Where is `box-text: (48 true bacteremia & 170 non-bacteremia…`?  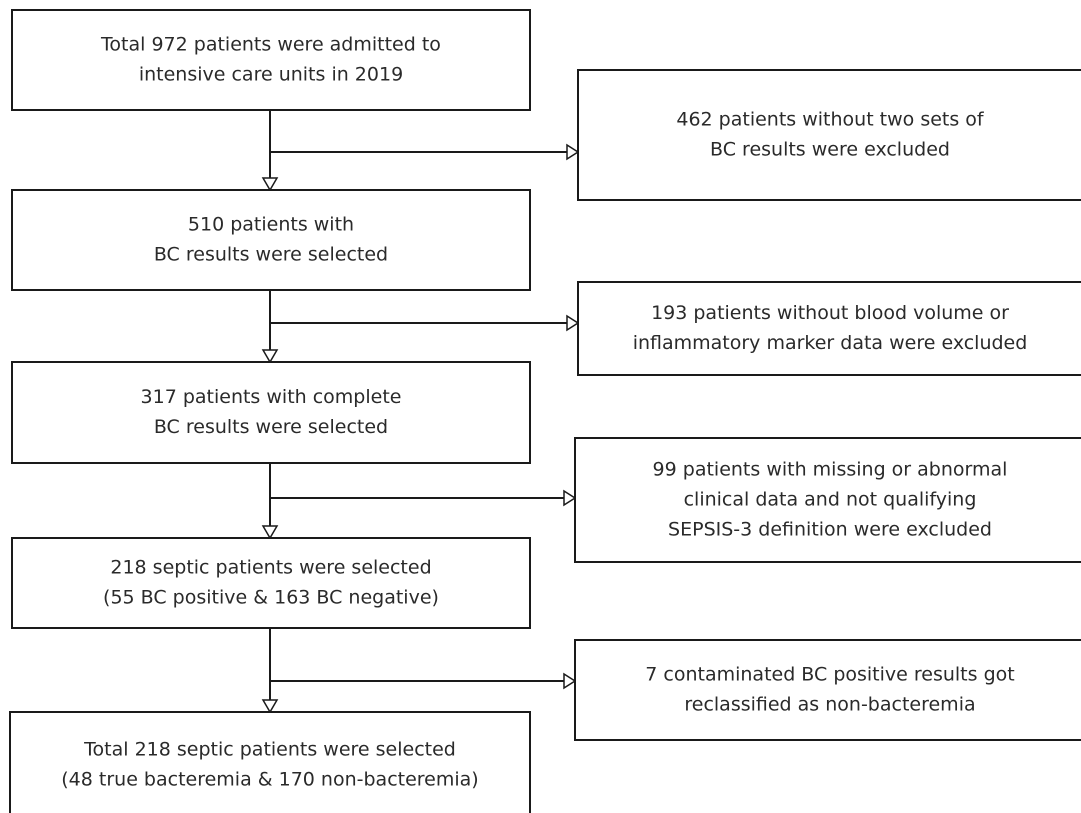 box-text: (48 true bacteremia & 170 non-bacteremia… is located at coordinates (269, 780).